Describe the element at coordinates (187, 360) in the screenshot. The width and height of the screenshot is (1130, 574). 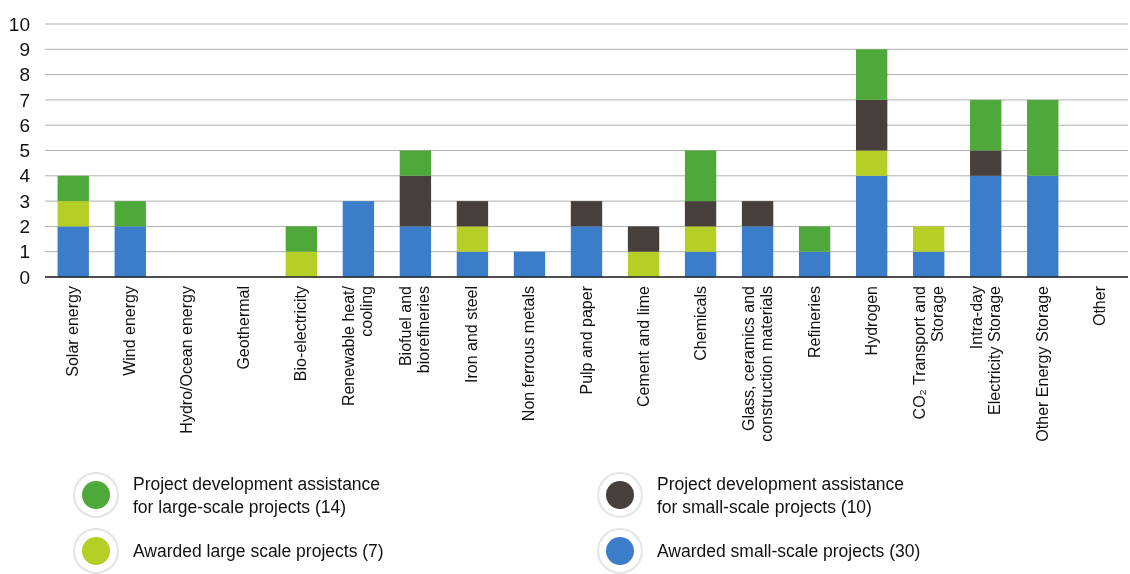
I see `x-tick-label: Hydro/Ocean energy` at that location.